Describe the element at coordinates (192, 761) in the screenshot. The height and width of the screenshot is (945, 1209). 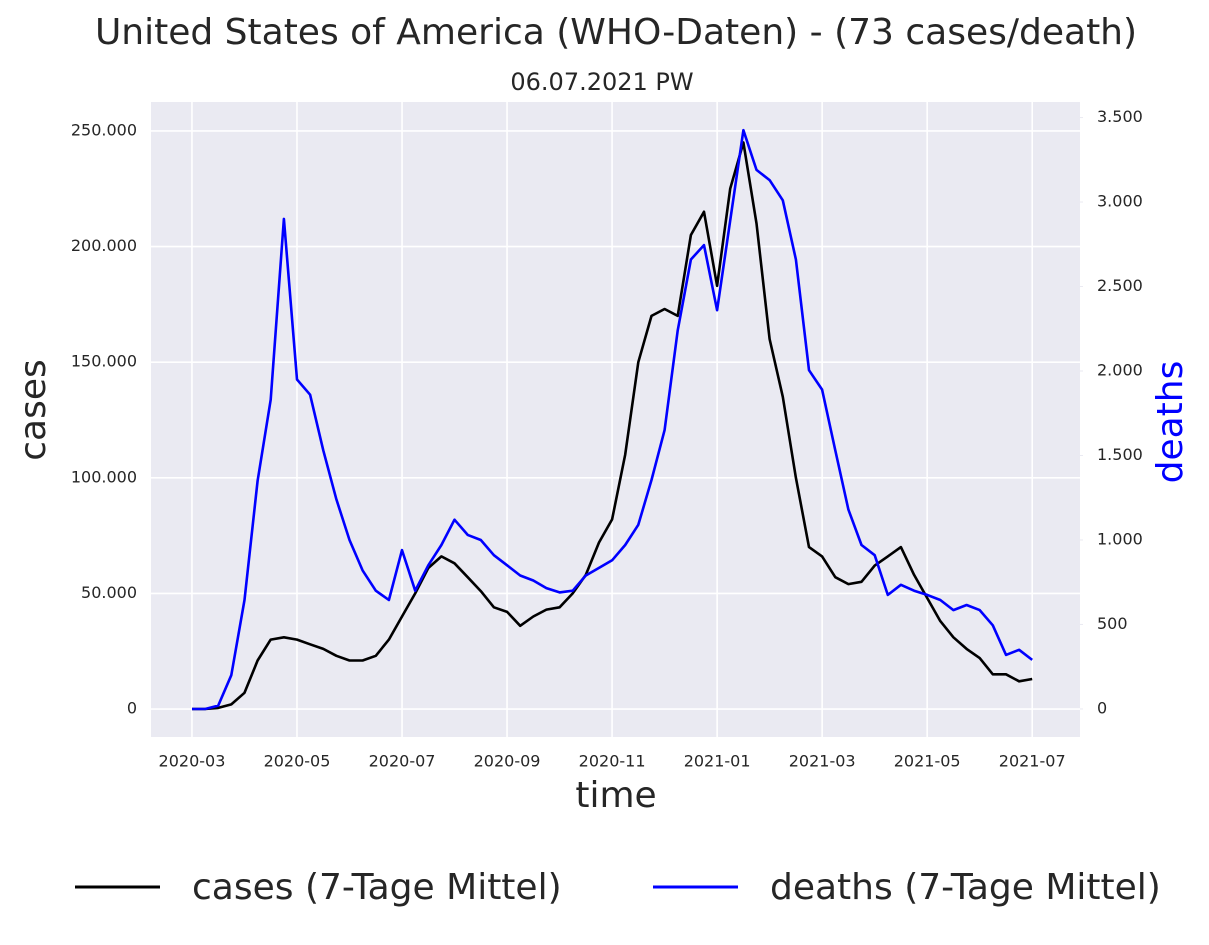
I see `x-tick-label: 2020-03` at that location.